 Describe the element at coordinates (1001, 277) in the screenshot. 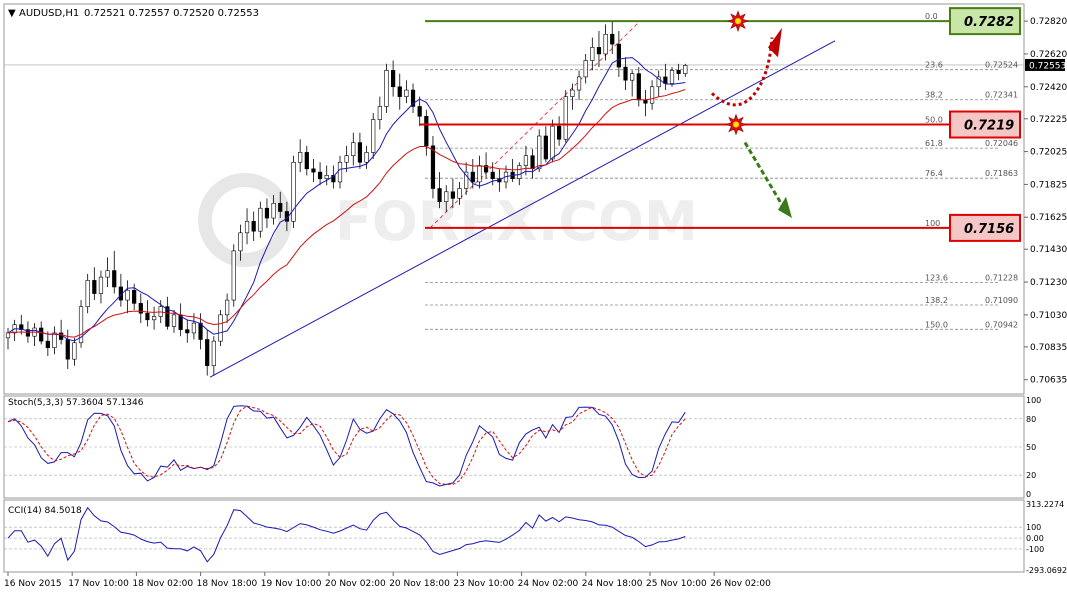

I see `fib-level-value: 0.71228` at that location.